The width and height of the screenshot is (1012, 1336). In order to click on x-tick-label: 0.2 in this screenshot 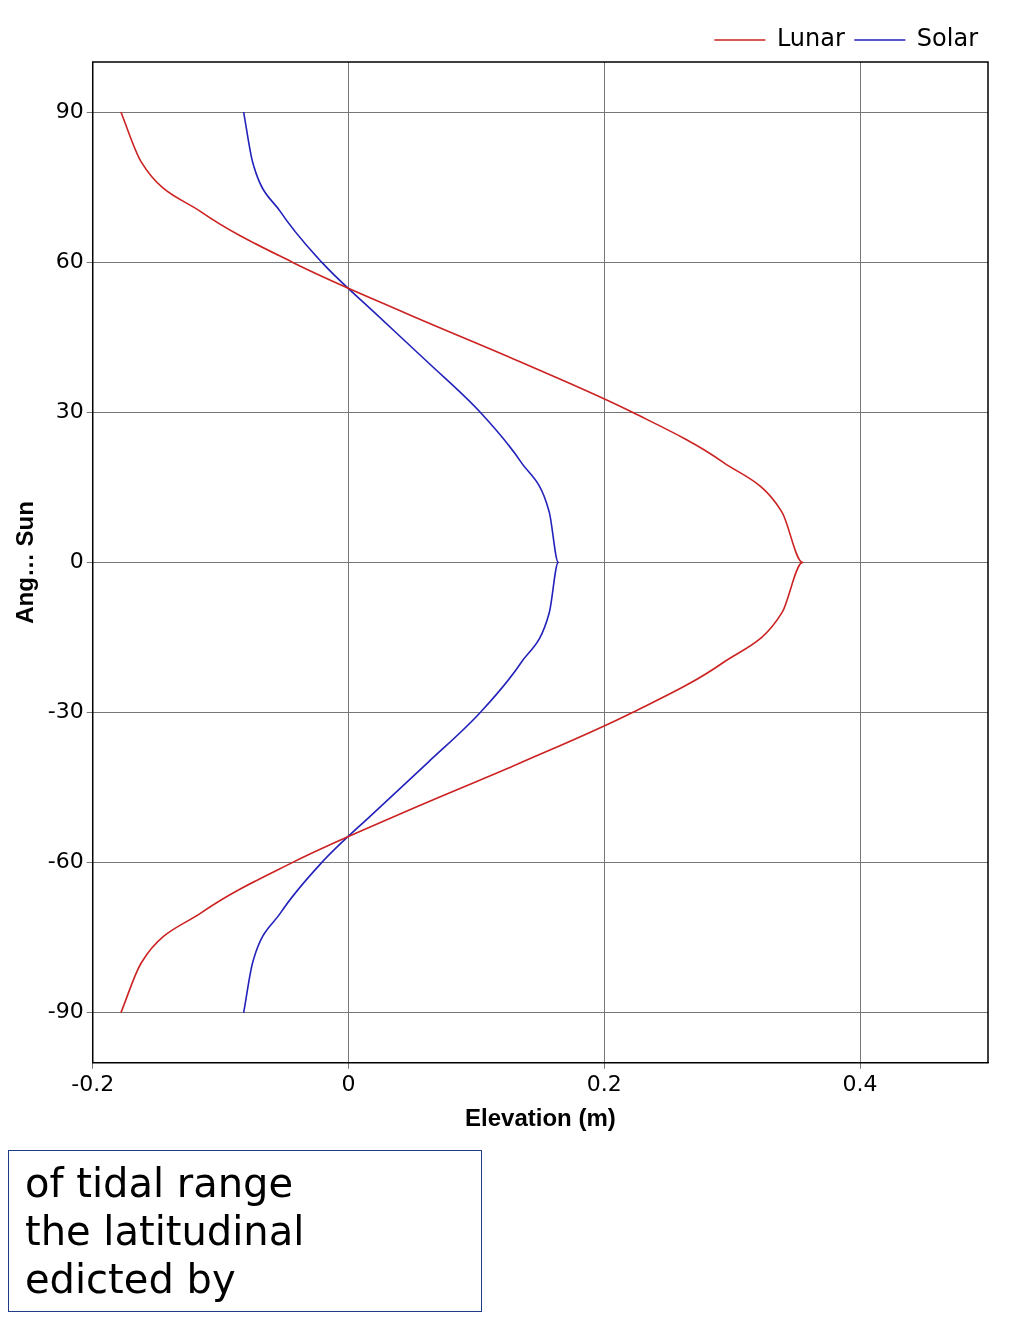, I will do `click(604, 1083)`.